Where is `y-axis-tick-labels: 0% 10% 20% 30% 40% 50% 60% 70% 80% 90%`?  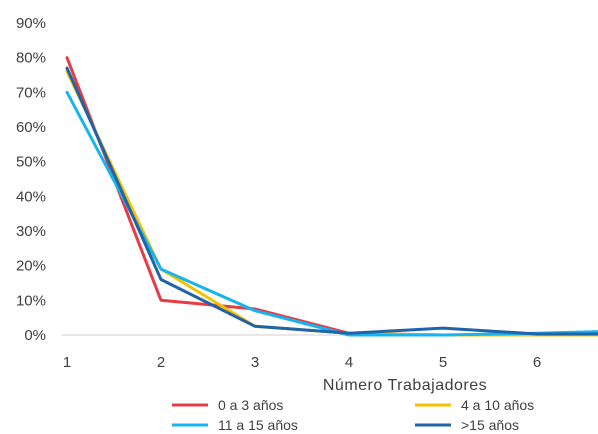 y-axis-tick-labels: 0% 10% 20% 30% 40% 50% 60% 70% 80% 90% is located at coordinates (31, 179).